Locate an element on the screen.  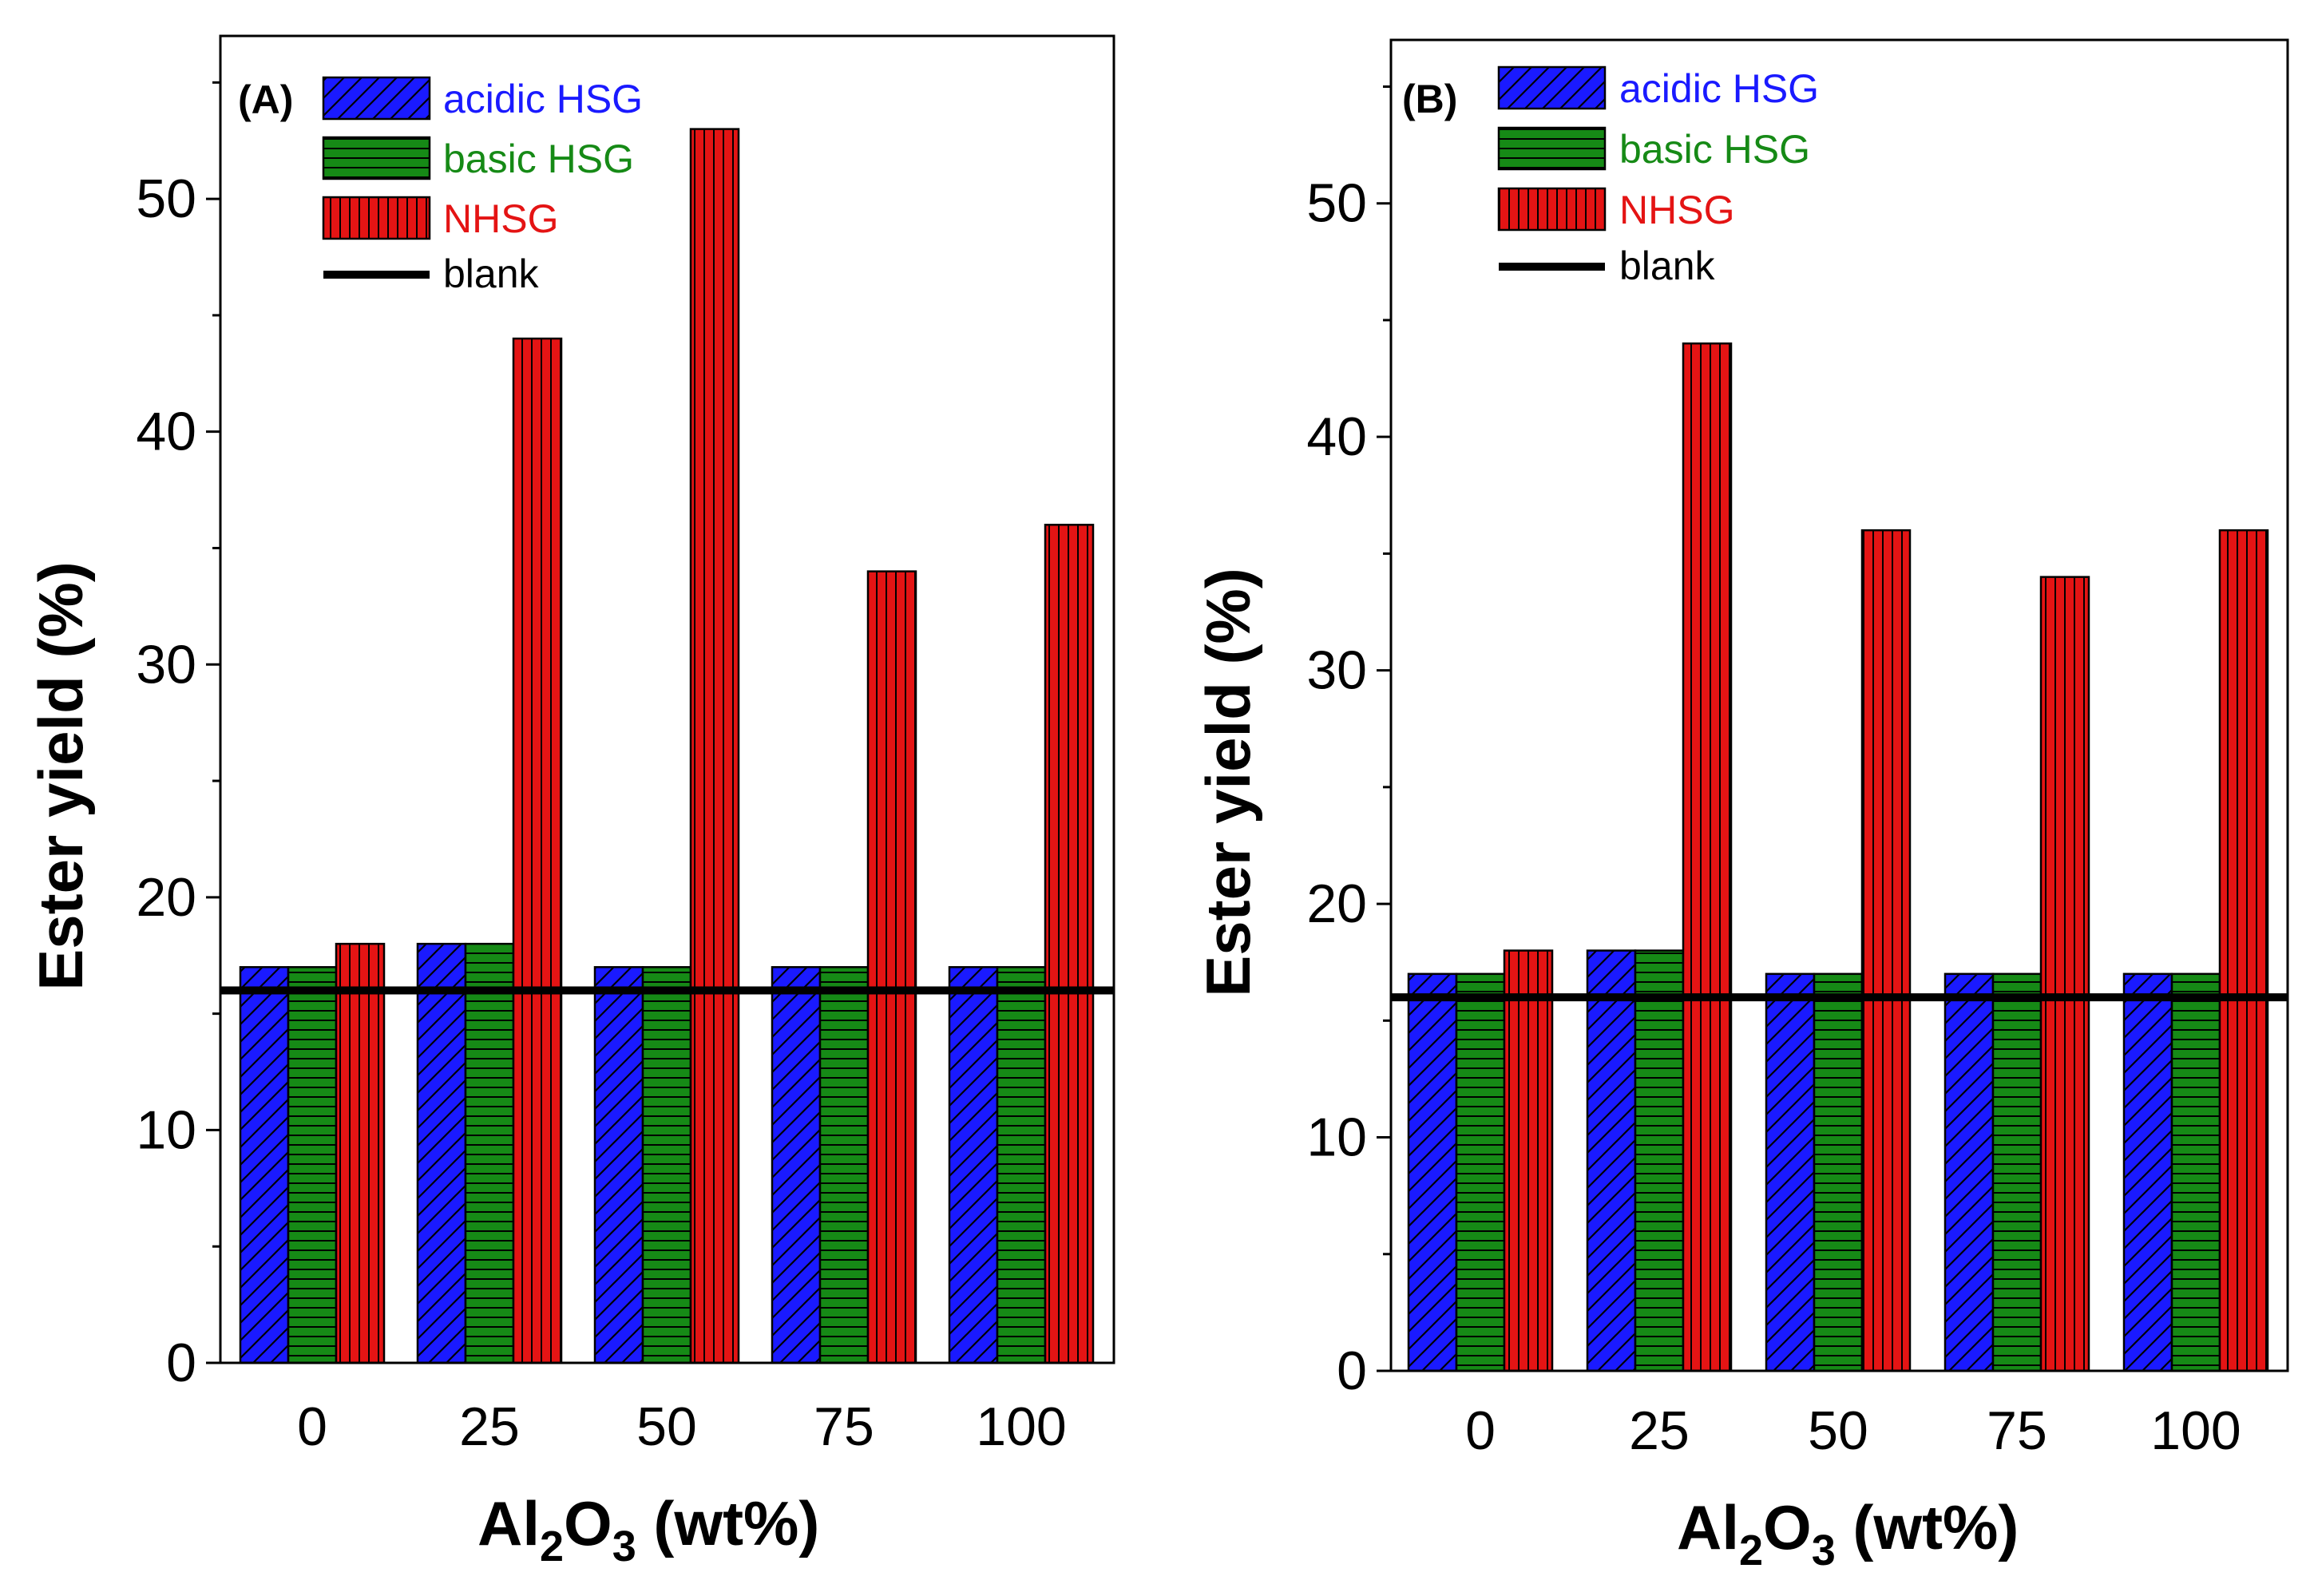
panel-b-y-tick-label: 10 is located at coordinates (1337, 1137).